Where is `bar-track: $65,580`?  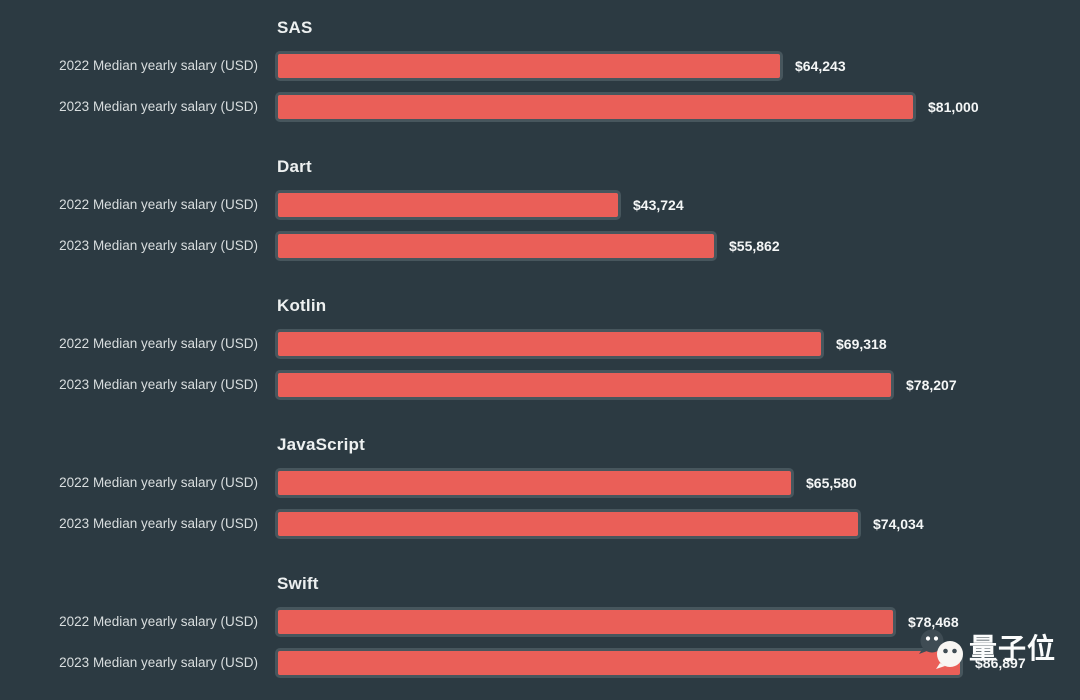 bar-track: $65,580 is located at coordinates (566, 483).